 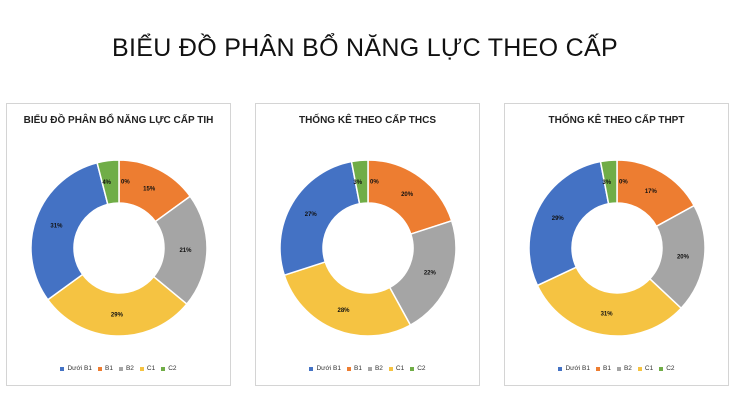 I want to click on slice-label: 28%, so click(x=344, y=311).